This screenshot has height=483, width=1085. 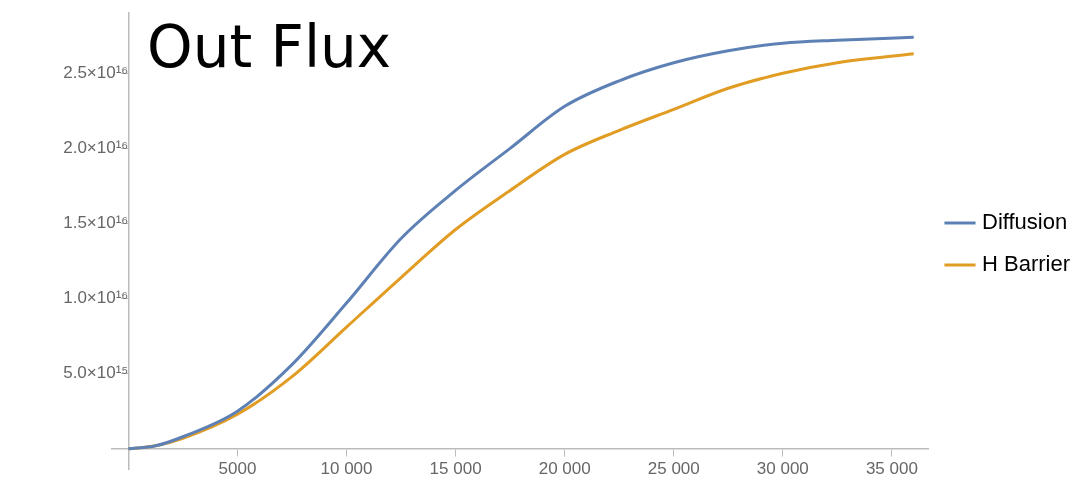 What do you see at coordinates (96, 72) in the screenshot?
I see `y-tick-label: 2.5×10¹⁶` at bounding box center [96, 72].